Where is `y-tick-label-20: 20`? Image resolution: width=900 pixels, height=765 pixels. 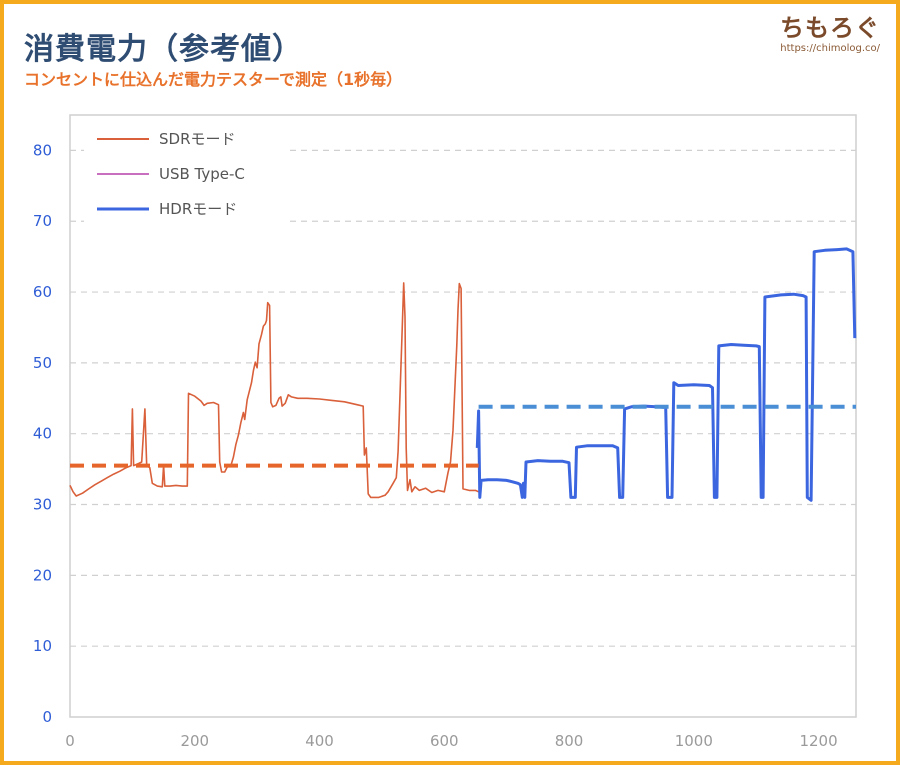 y-tick-label-20: 20 is located at coordinates (42, 575).